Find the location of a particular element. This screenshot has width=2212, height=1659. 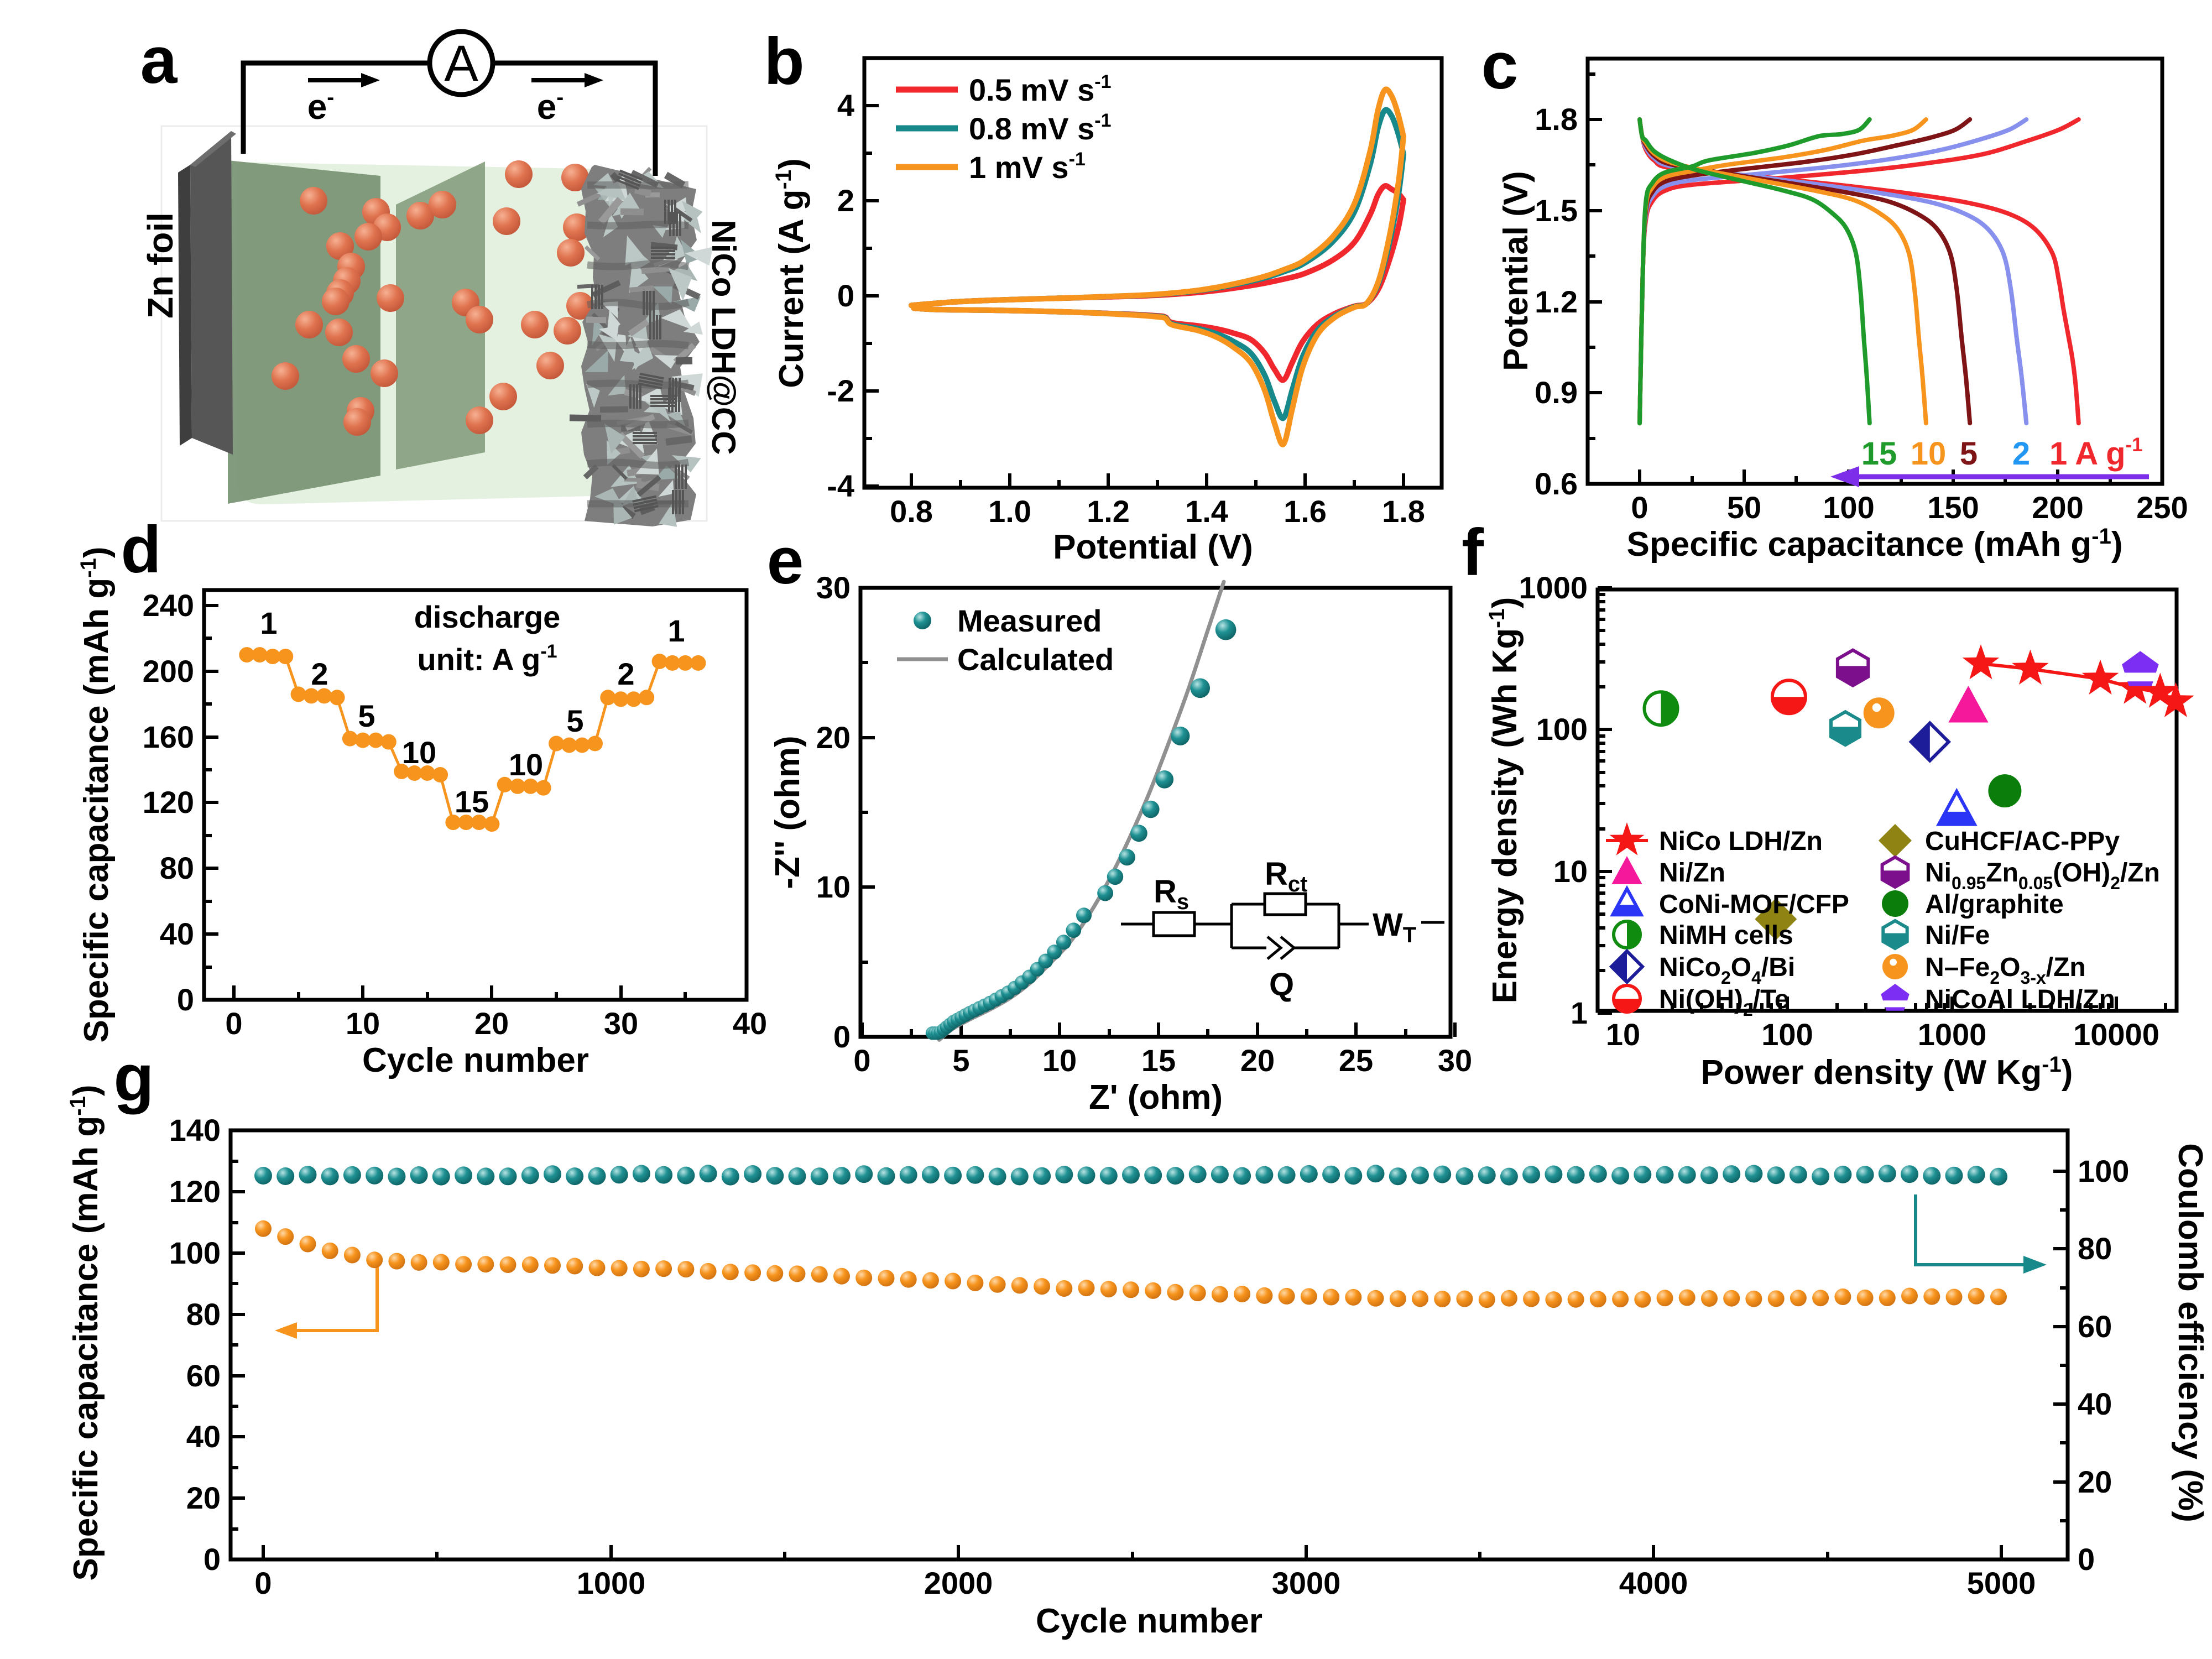

svg-text: Coulomb efficiency (%) is located at coordinates (2190, 1333).